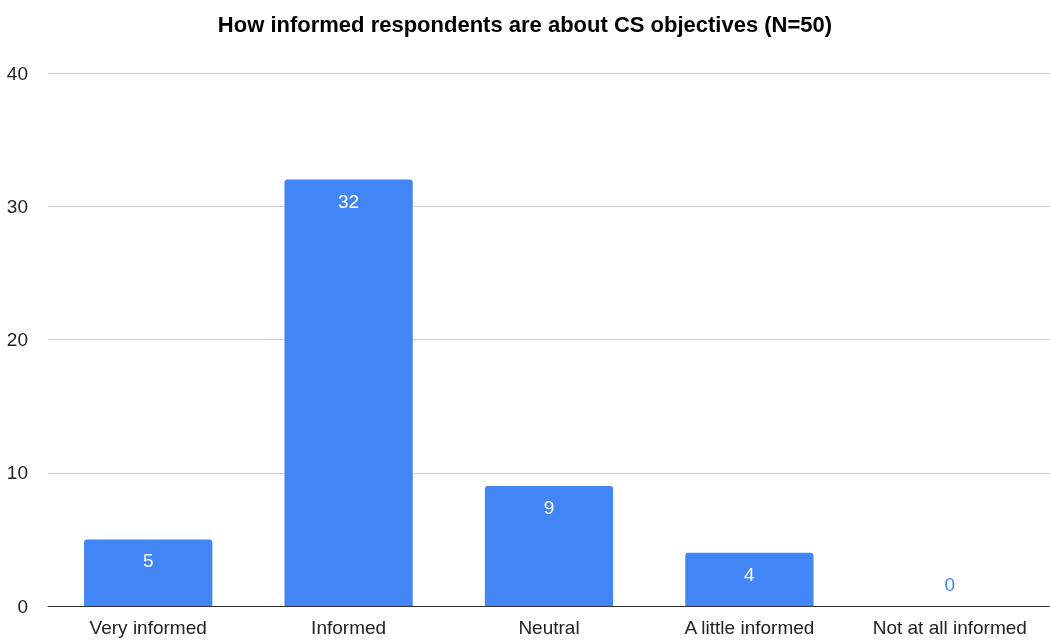 This screenshot has width=1050, height=643. What do you see at coordinates (525, 24) in the screenshot?
I see `chart-title: How informed respondents are about CS objectives (N=50)` at bounding box center [525, 24].